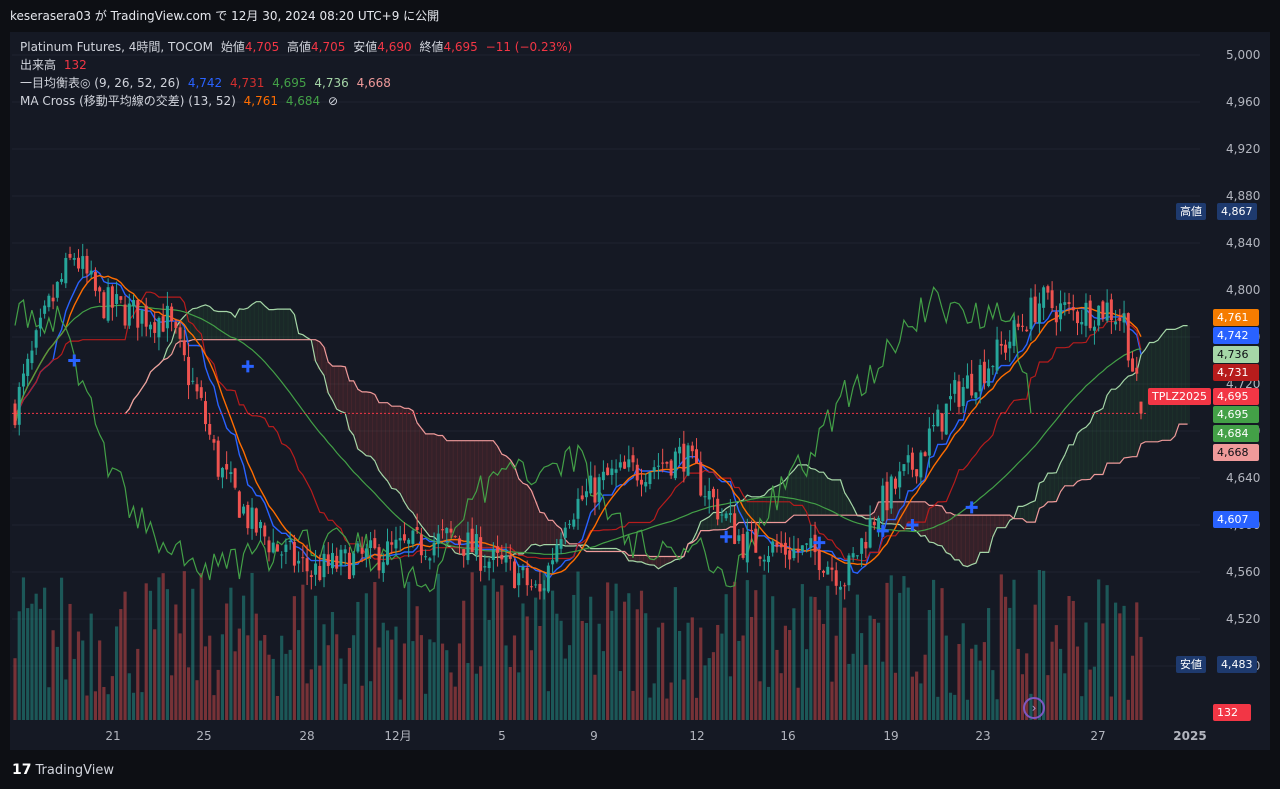  What do you see at coordinates (365, 47) in the screenshot?
I see `legend-low-label: 安値` at bounding box center [365, 47].